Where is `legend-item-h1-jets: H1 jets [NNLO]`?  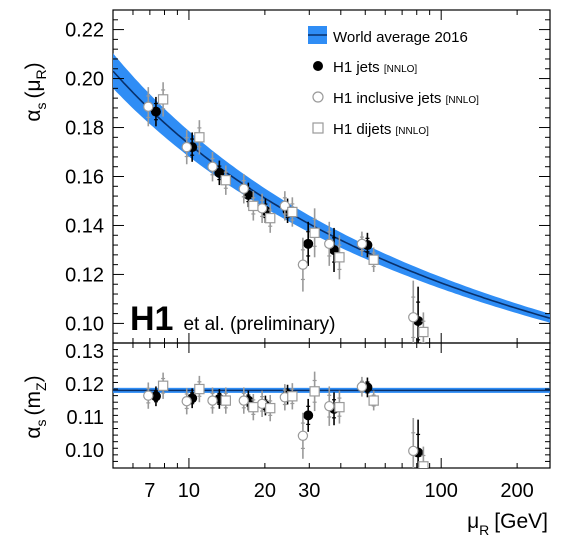 legend-item-h1-jets: H1 jets [NNLO] is located at coordinates (365, 67).